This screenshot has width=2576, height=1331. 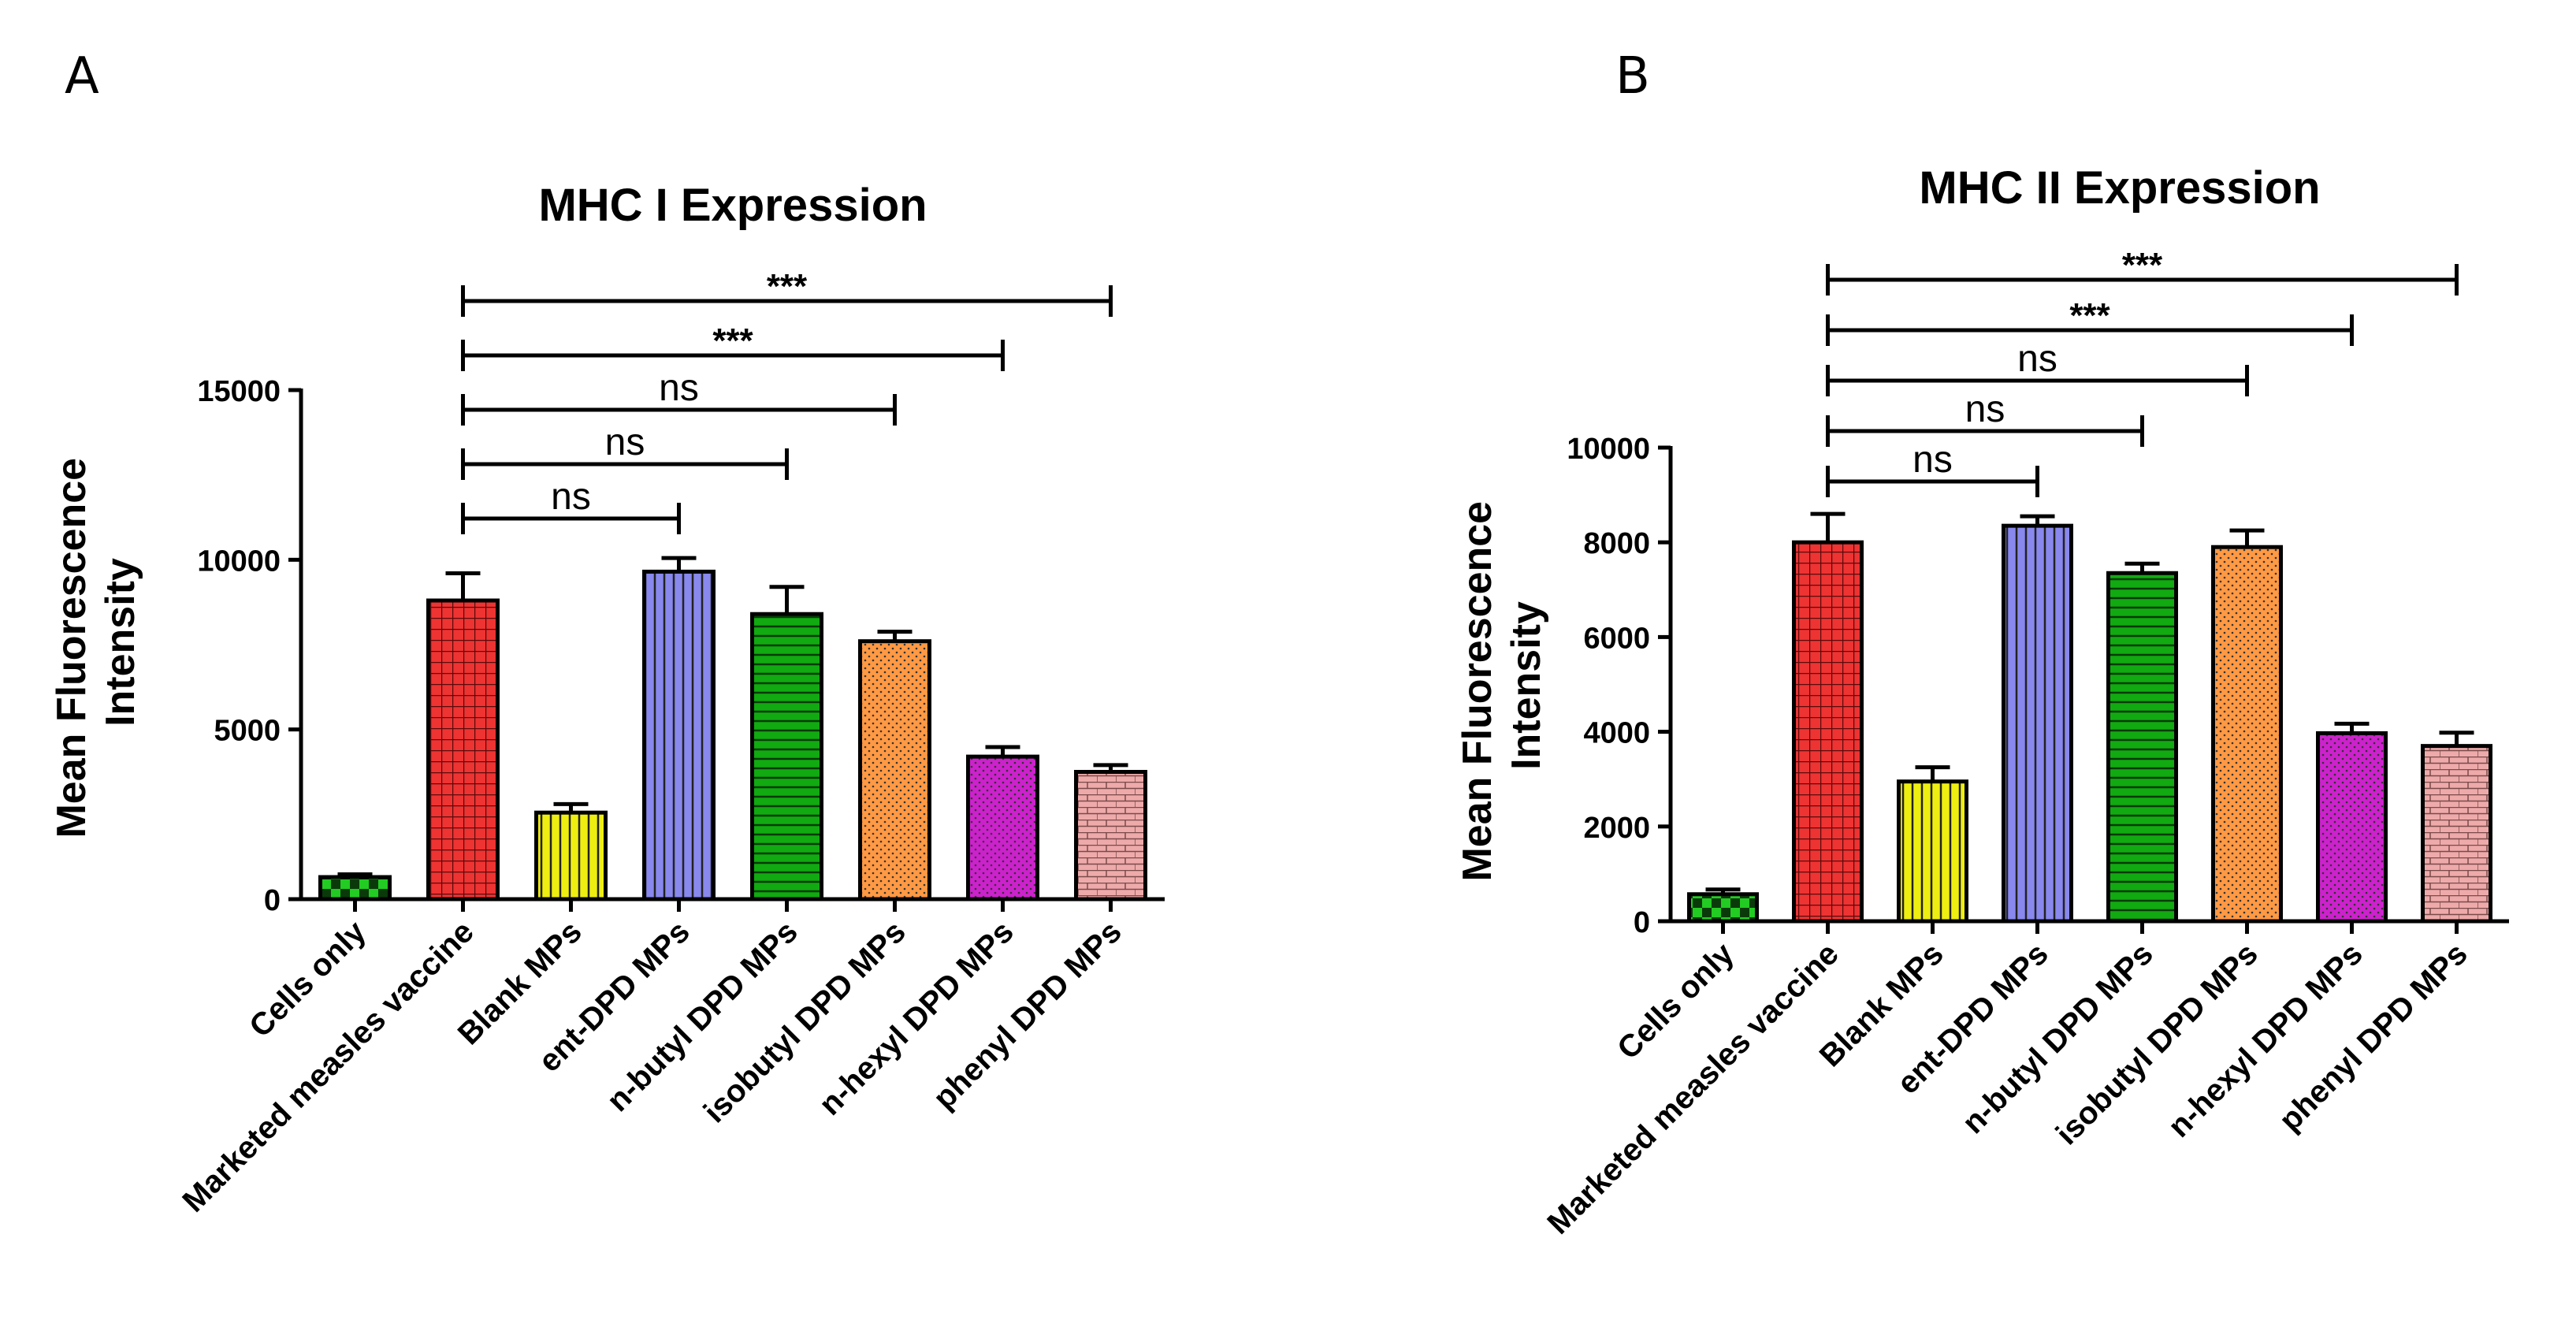 What do you see at coordinates (2119, 188) in the screenshot?
I see `chart-title: MHC II Expression` at bounding box center [2119, 188].